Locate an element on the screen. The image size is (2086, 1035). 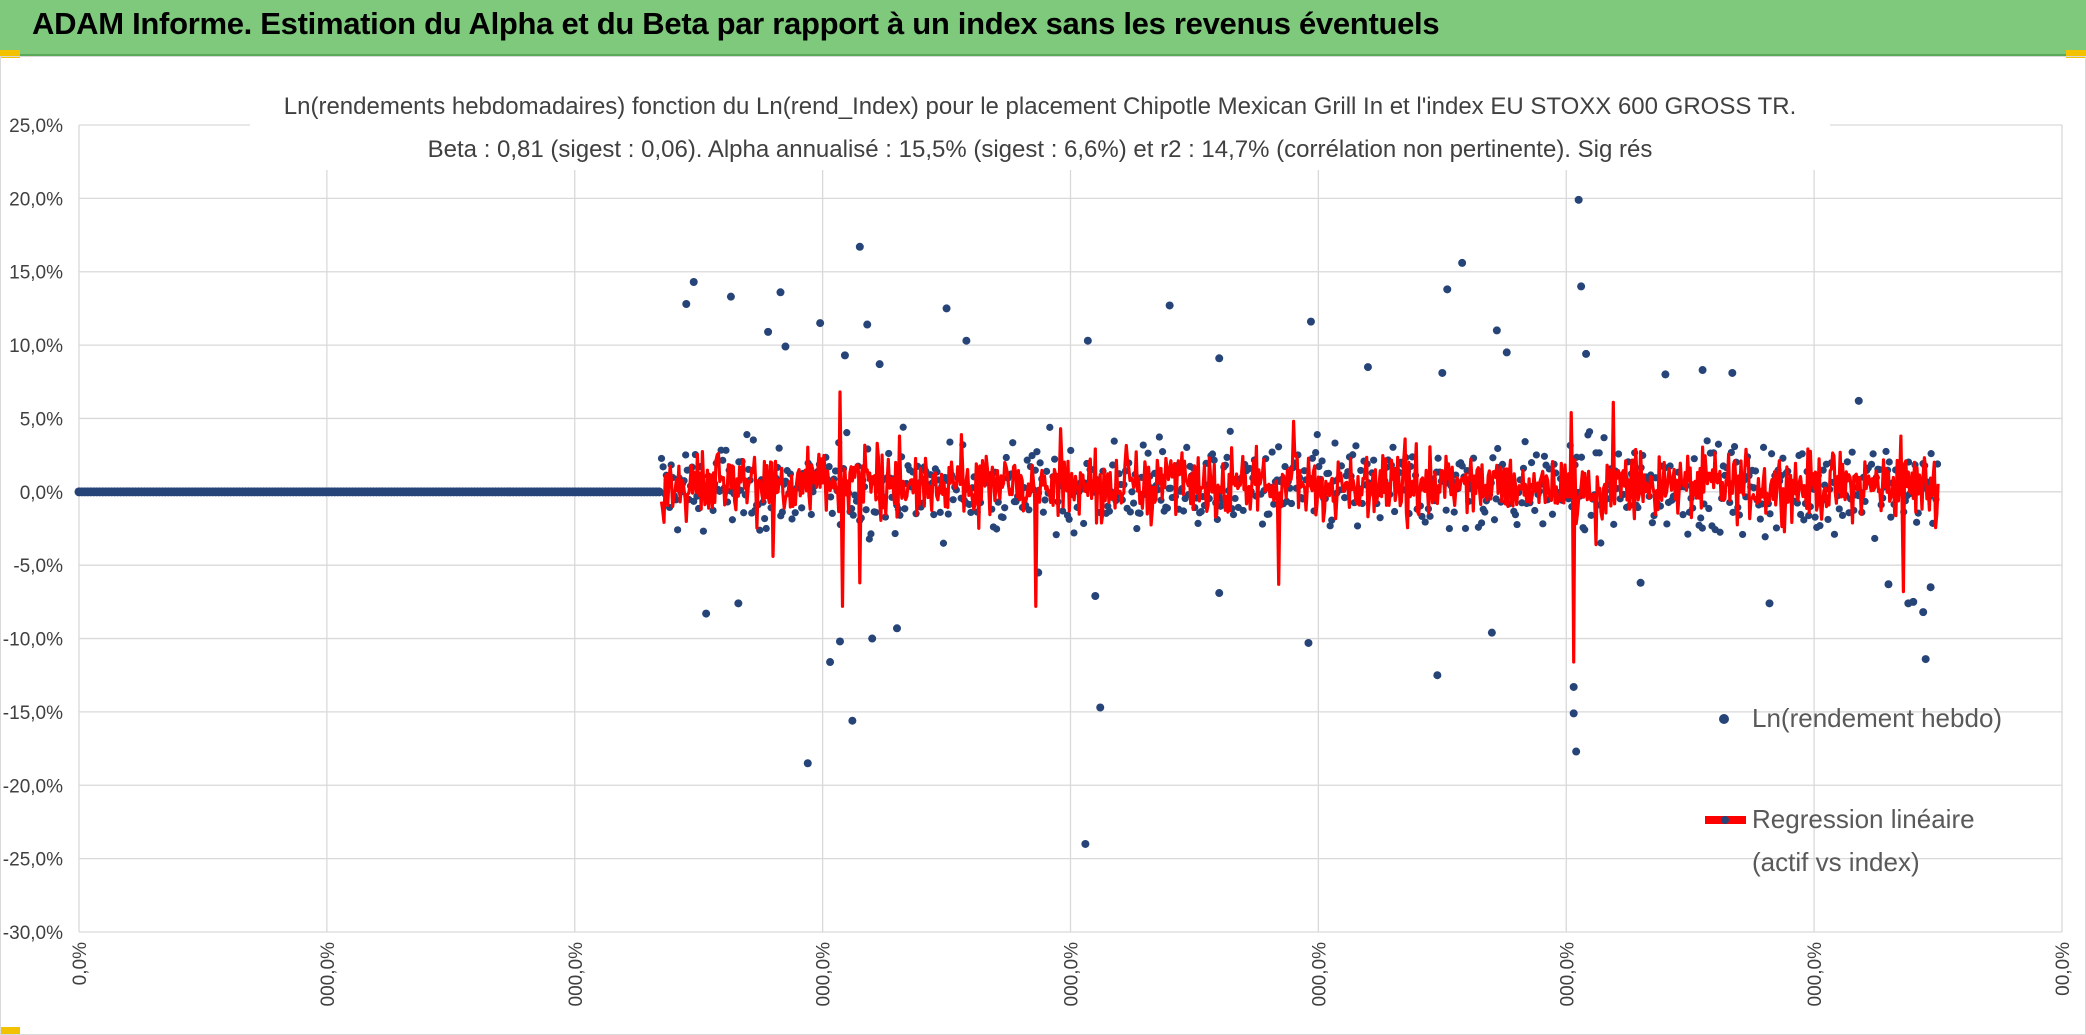
legend-label-regression-line1: Regression linéaire is located at coordinates (1863, 819).